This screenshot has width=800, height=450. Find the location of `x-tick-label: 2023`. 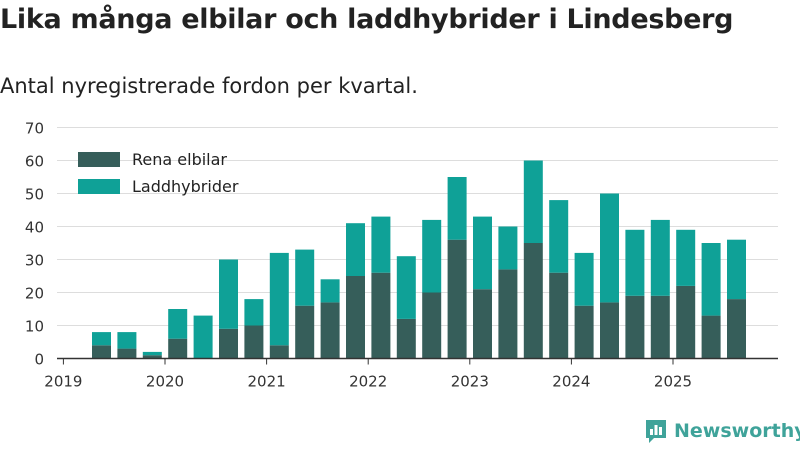

x-tick-label: 2023 is located at coordinates (470, 382).